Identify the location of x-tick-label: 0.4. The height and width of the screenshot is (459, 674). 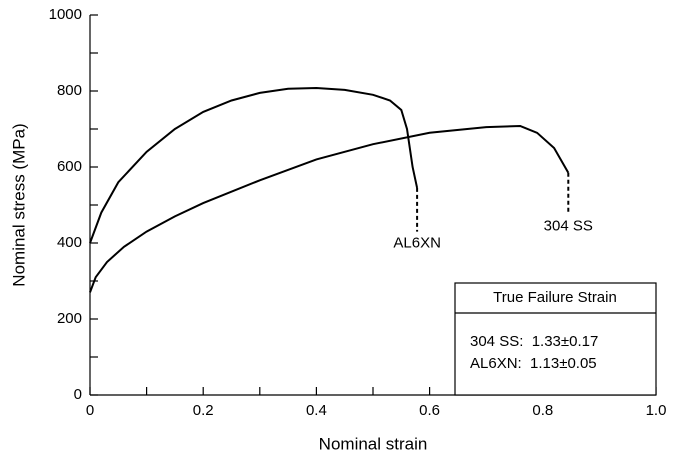
(316, 410).